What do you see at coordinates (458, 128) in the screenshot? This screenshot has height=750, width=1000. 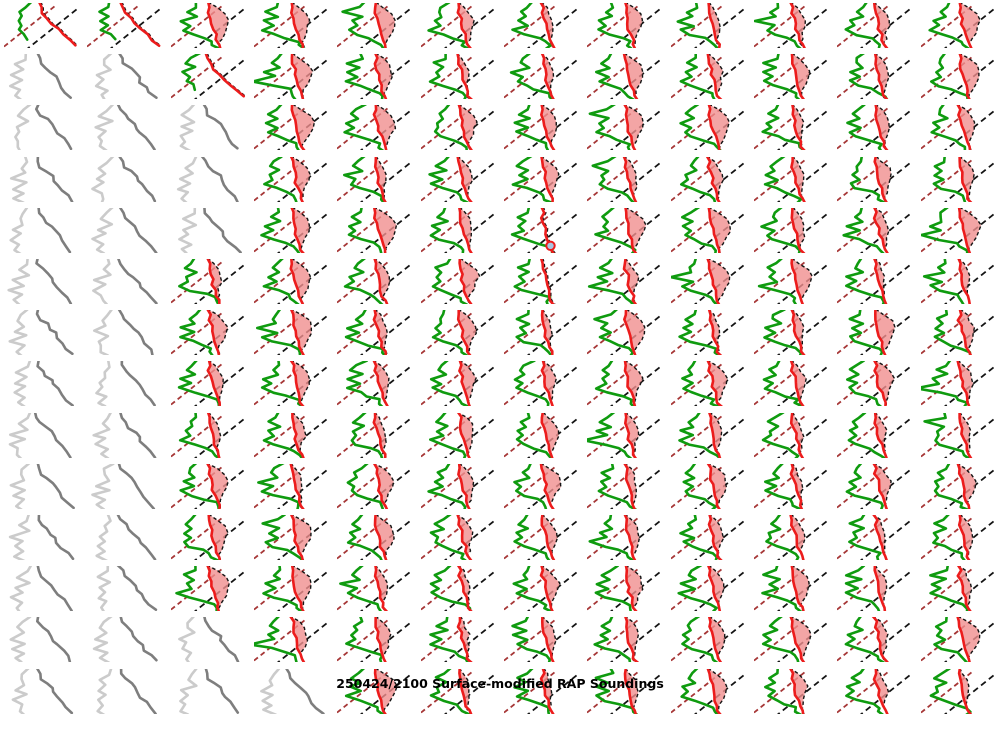 I see `sounding-cell-r3c6` at bounding box center [458, 128].